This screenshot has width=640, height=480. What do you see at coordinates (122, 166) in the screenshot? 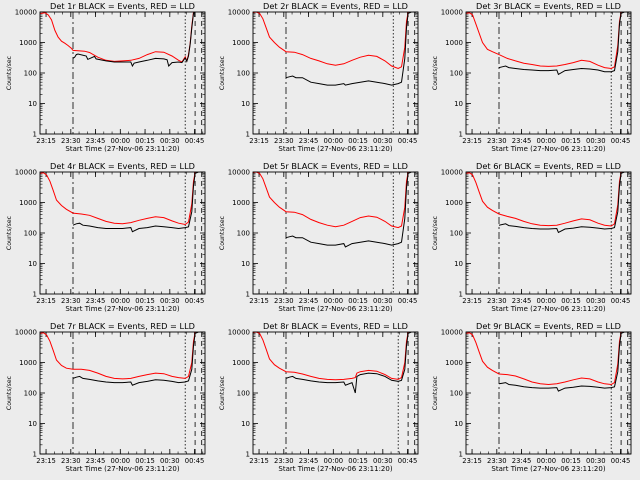
I see `chart-title: Det 4r BLACK = Events, RED = LLD` at bounding box center [122, 166].